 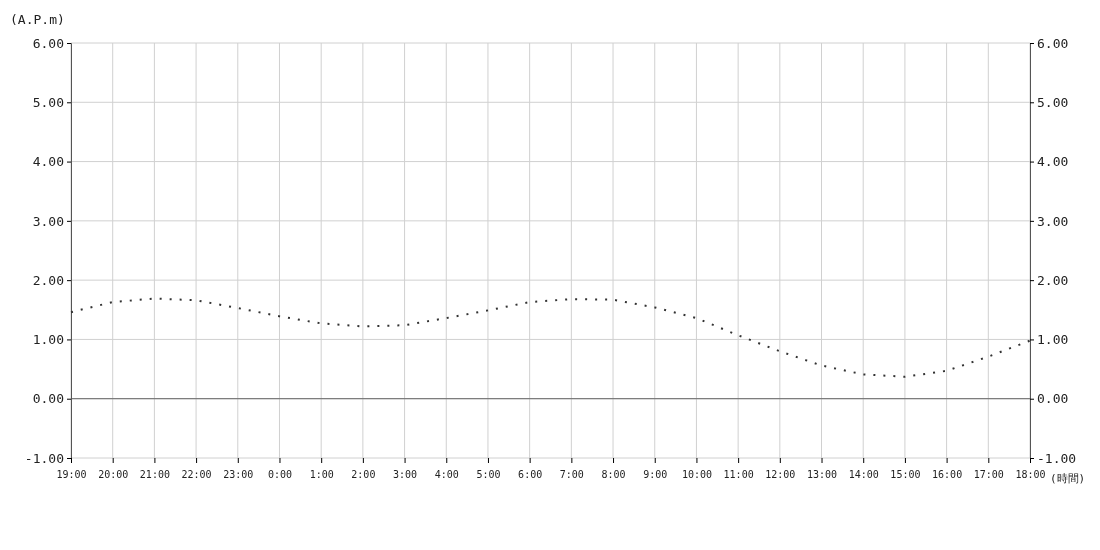 I want to click on y-tick-label: 5.00, so click(x=48, y=102).